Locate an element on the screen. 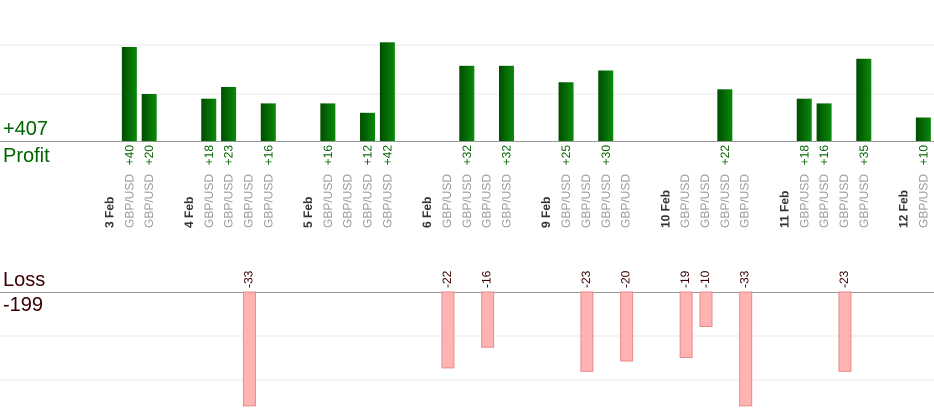 The width and height of the screenshot is (934, 420). profit-total: +407 is located at coordinates (26, 129).